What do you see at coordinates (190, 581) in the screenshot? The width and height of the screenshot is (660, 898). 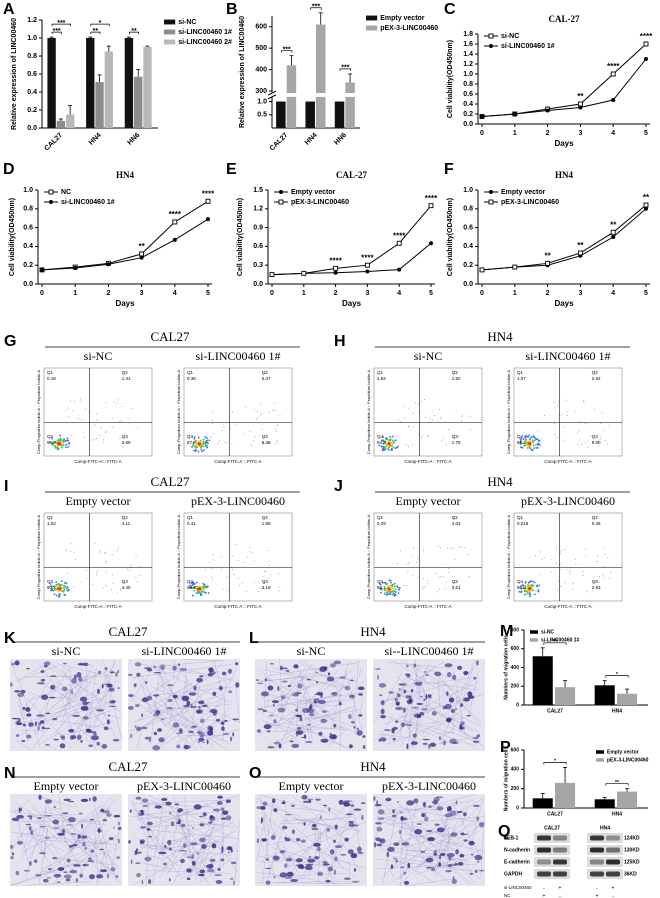 I see `quadrant-name: Q4` at bounding box center [190, 581].